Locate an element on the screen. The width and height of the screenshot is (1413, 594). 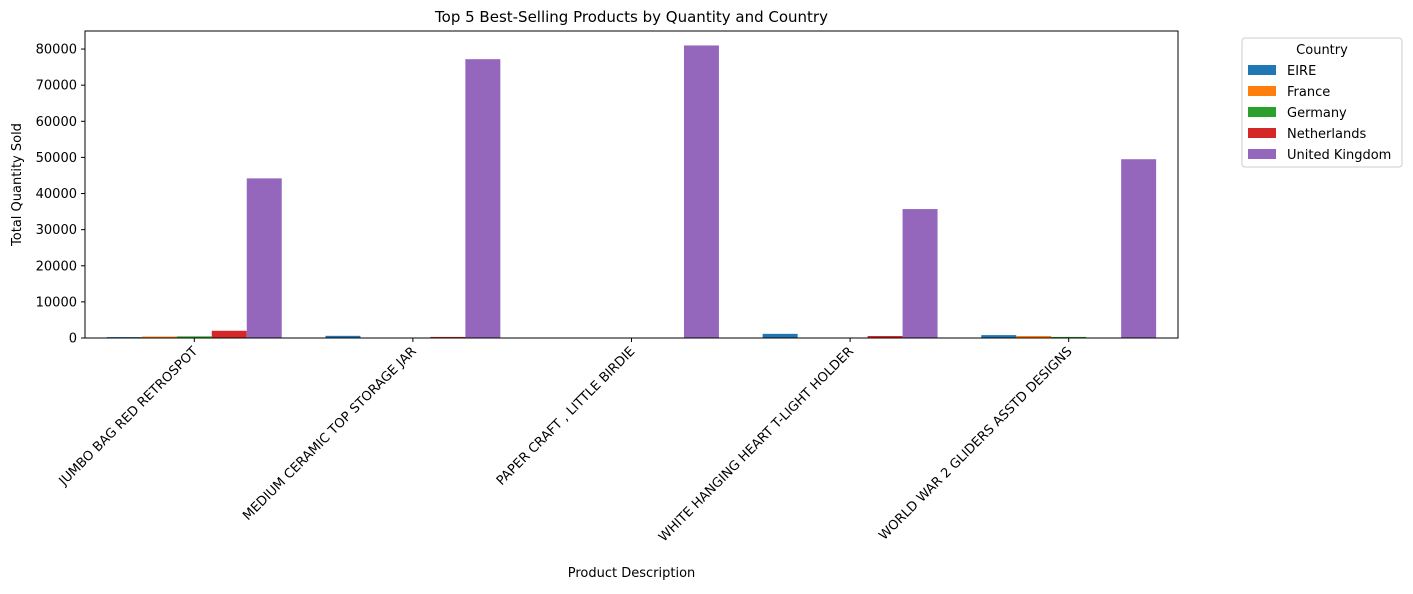
x-tick-label: JUMBO BAG RED RETROSPOT is located at coordinates (128, 416).